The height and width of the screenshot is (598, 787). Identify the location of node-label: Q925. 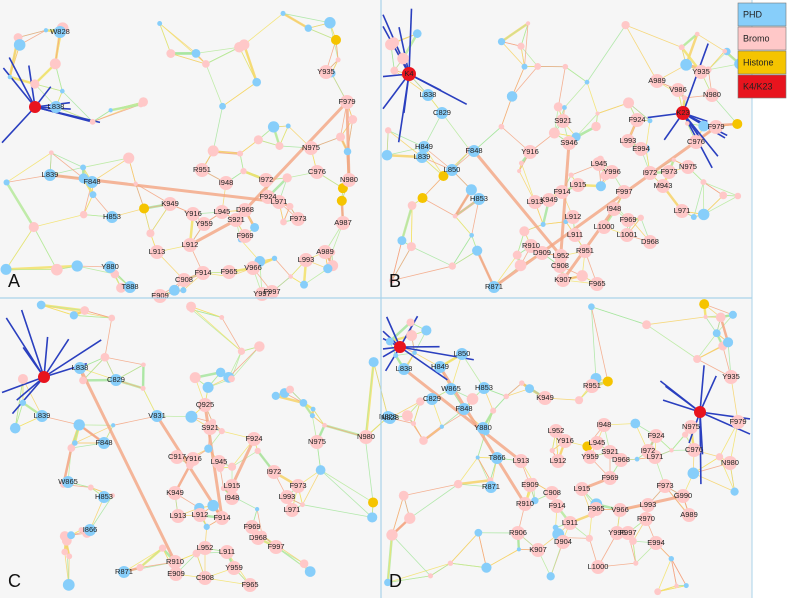
(205, 404).